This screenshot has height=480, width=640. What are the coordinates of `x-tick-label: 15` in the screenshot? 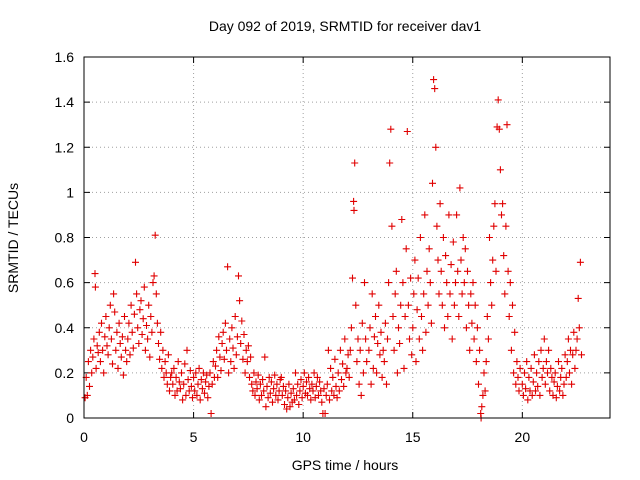 It's located at (413, 437).